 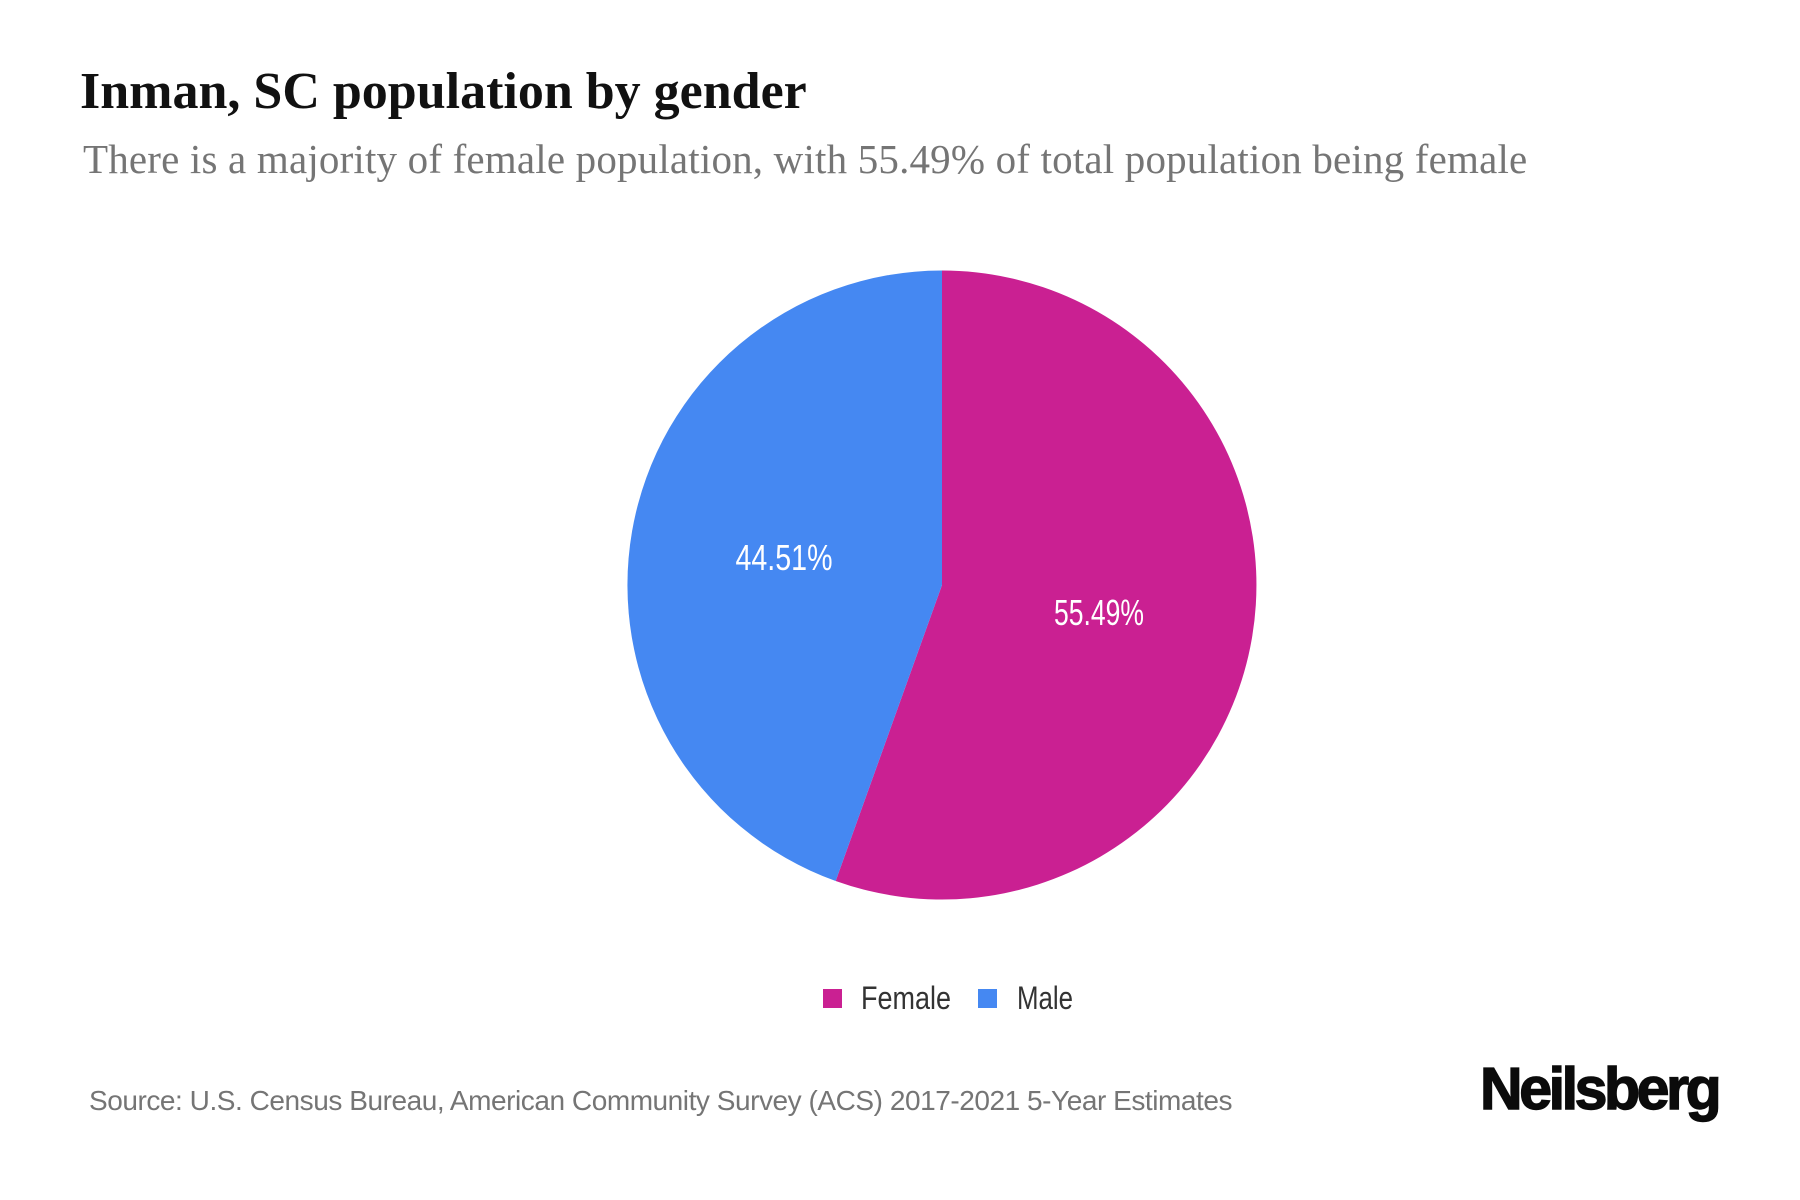 I want to click on svg-text: 55.49%, so click(x=1099, y=612).